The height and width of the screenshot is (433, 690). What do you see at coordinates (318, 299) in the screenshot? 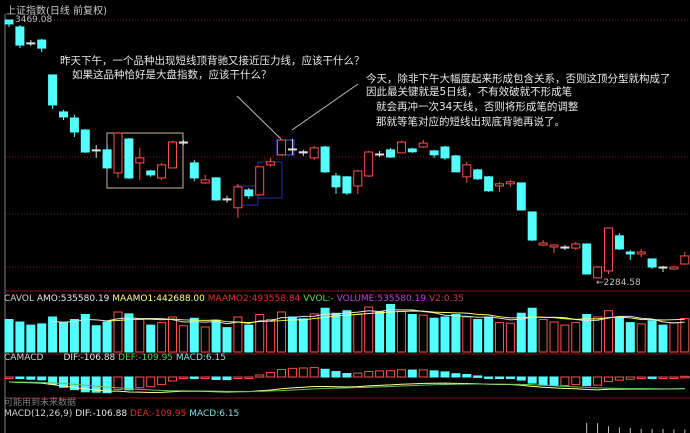
I see `vvol-value: VVOL:-` at bounding box center [318, 299].